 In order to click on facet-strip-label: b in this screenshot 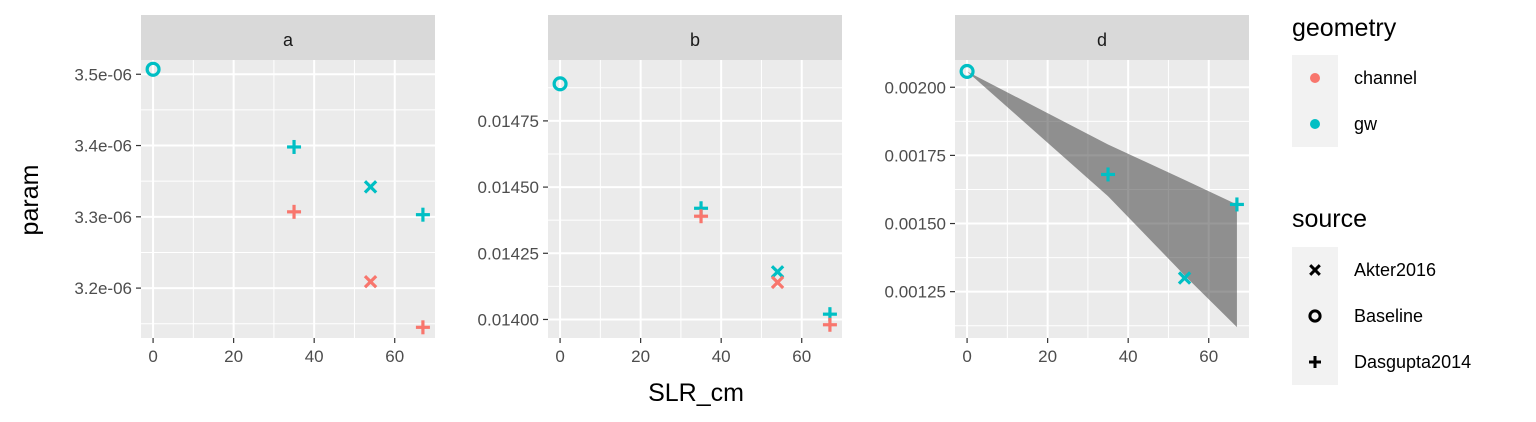, I will do `click(695, 40)`.